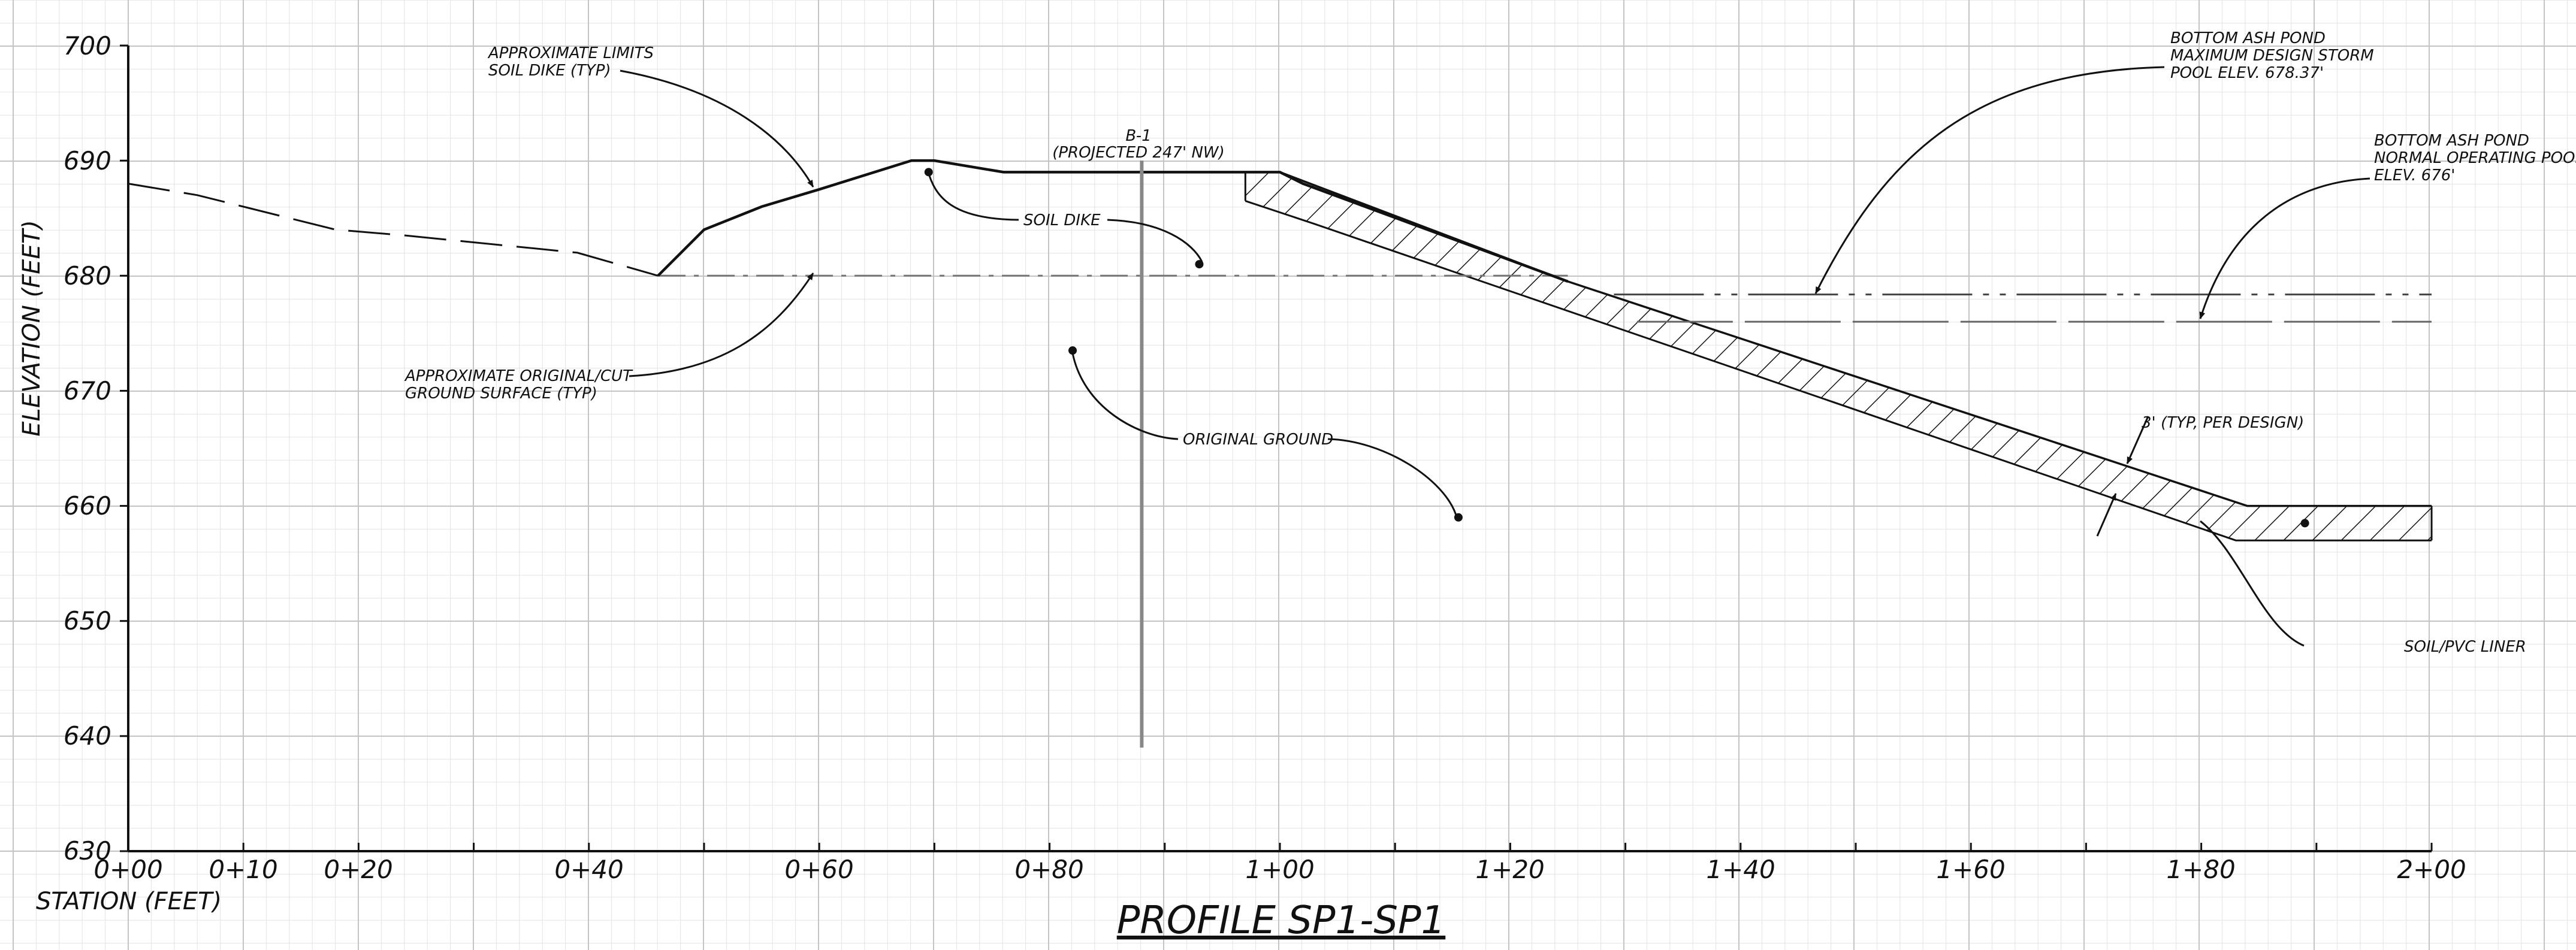 This screenshot has height=950, width=2576. I want to click on leader-soil-dike-right, so click(1155, 240).